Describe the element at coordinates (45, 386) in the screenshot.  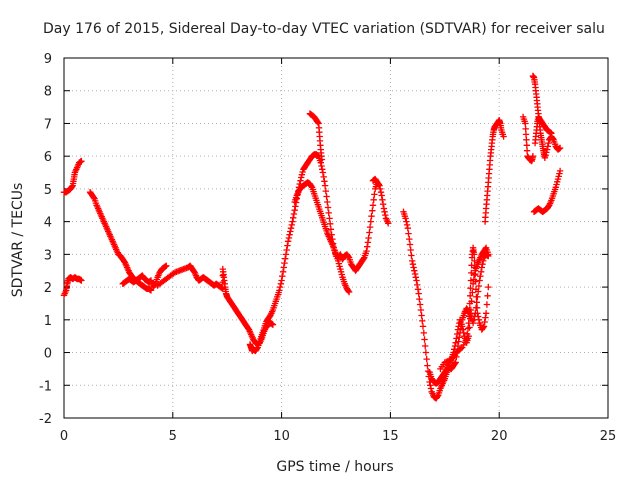
I see `y-tick-label: -1` at that location.